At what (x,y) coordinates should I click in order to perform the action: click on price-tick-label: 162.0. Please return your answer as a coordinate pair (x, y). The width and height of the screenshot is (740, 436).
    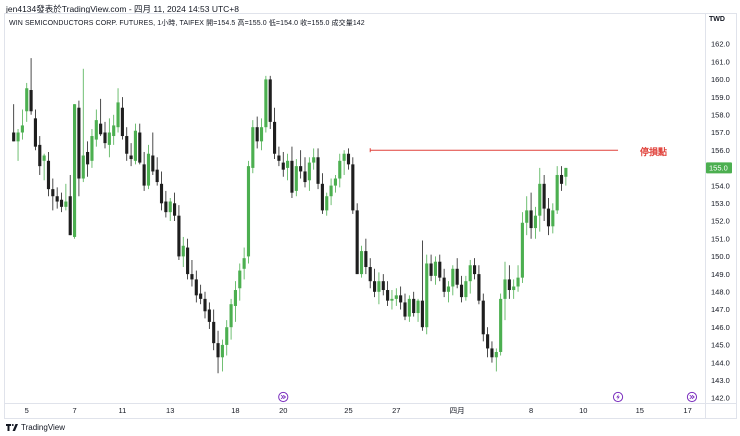
    Looking at the image, I should click on (720, 44).